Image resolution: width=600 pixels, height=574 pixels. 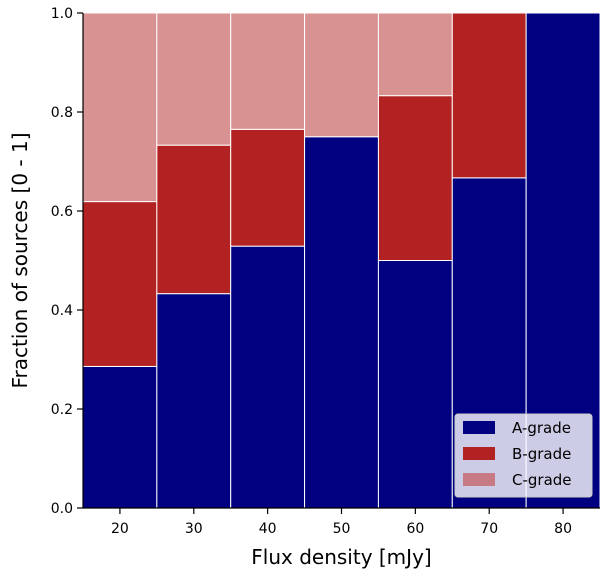 What do you see at coordinates (62, 509) in the screenshot?
I see `y-tick-label: 0.0` at bounding box center [62, 509].